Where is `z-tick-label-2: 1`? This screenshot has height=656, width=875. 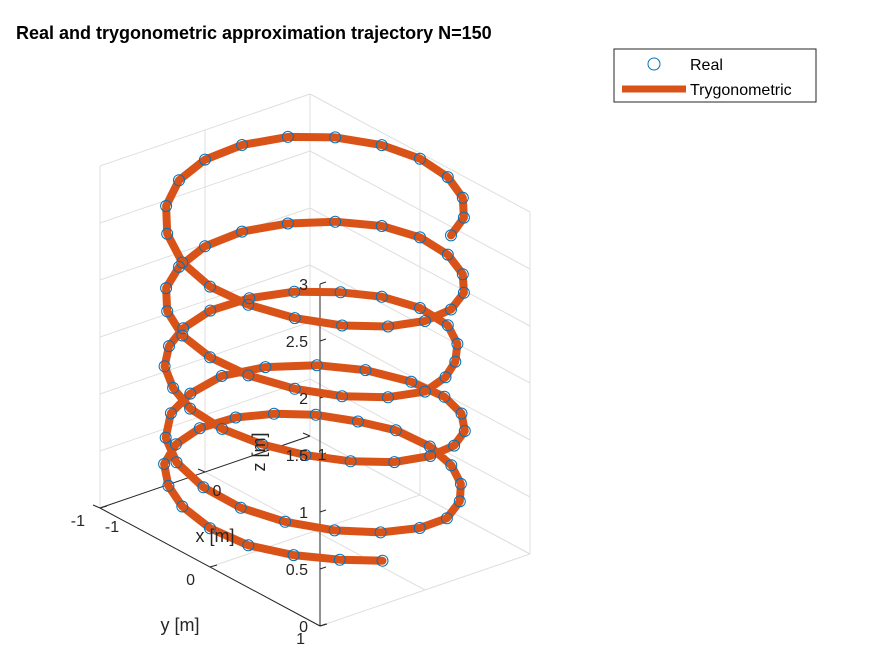 z-tick-label-2: 1 is located at coordinates (303, 513).